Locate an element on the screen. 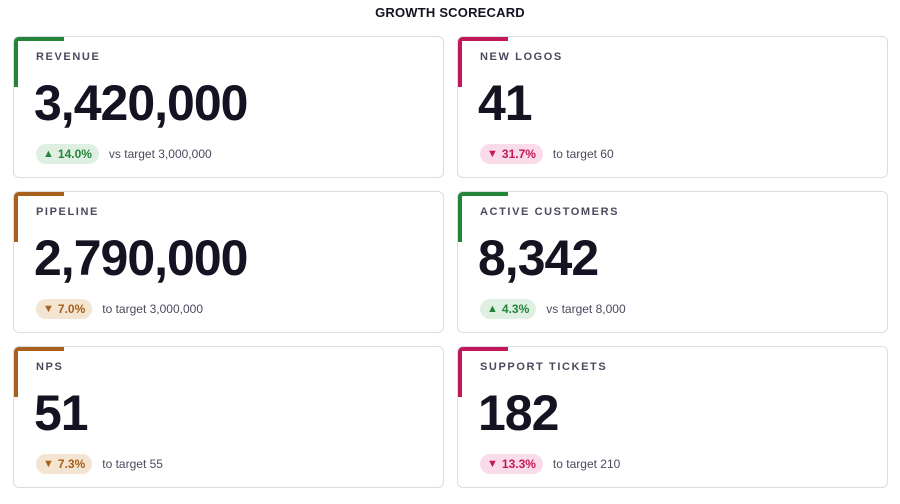  kpi-card-new-logos: NEW LOGOS 41 ▼ 31.7% to target 60 is located at coordinates (672, 107).